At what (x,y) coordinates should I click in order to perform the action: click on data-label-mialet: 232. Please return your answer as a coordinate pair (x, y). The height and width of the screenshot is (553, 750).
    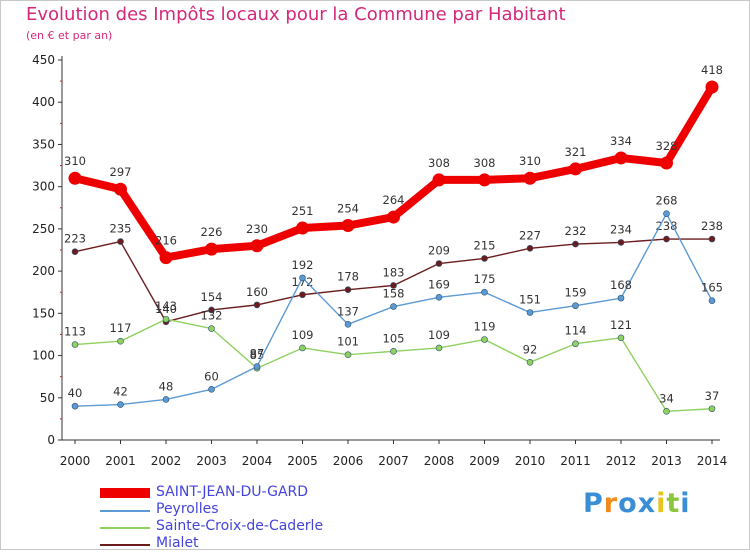
    Looking at the image, I should click on (576, 231).